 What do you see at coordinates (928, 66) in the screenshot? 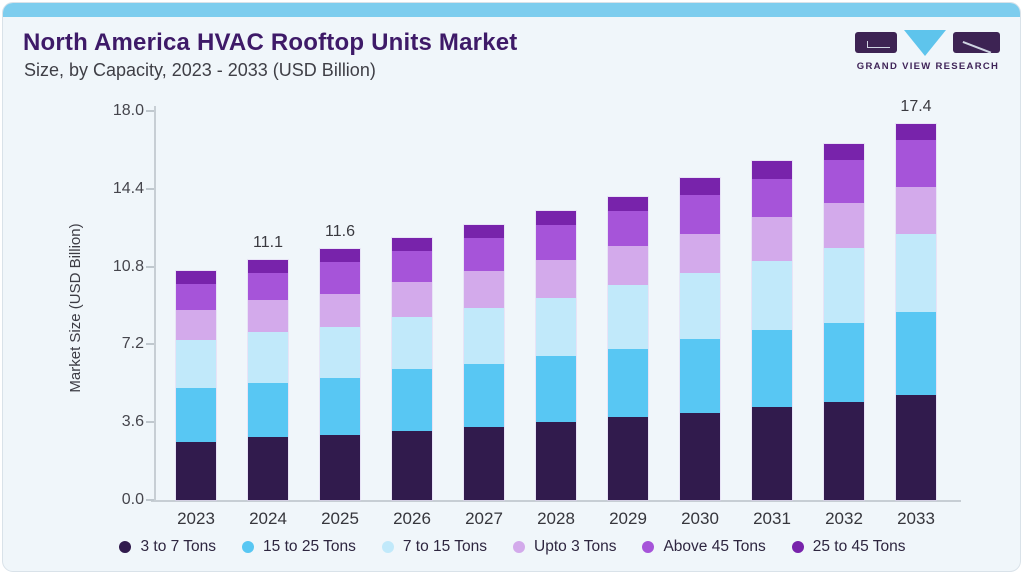
I see `brand-name: GRAND VIEW RESEARCH` at bounding box center [928, 66].